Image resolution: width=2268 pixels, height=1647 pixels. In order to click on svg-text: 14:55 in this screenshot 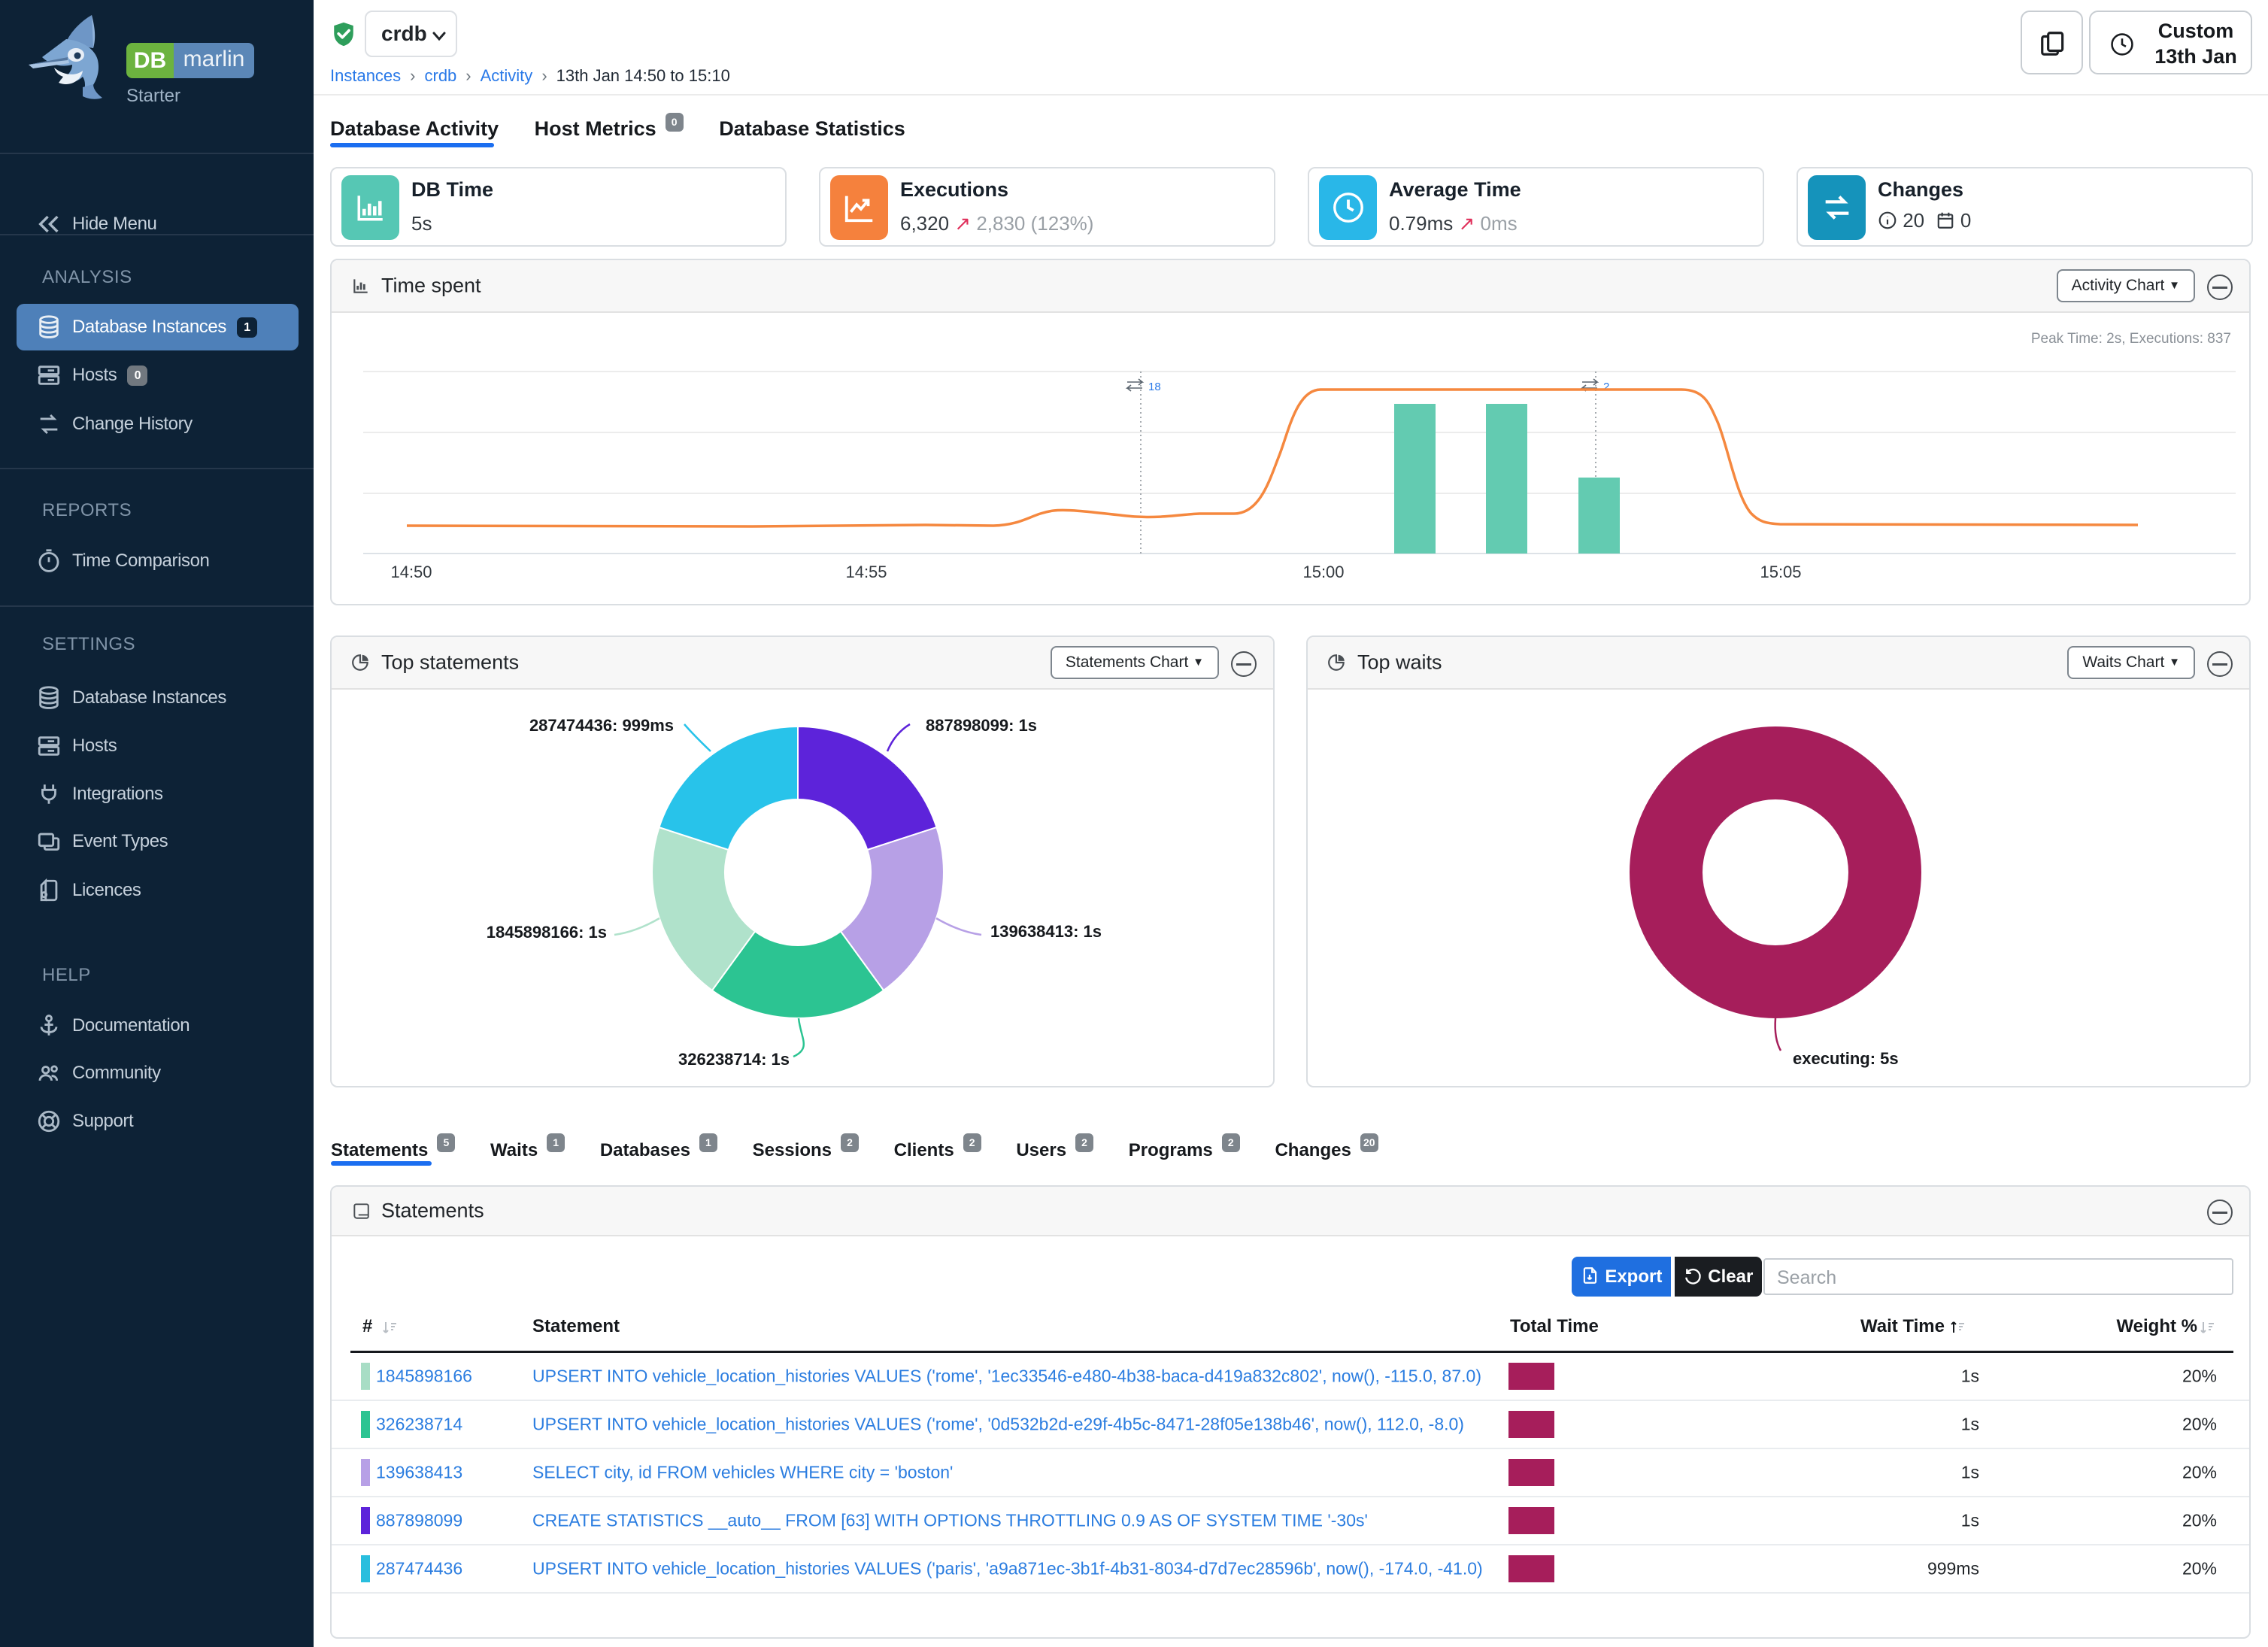, I will do `click(866, 572)`.